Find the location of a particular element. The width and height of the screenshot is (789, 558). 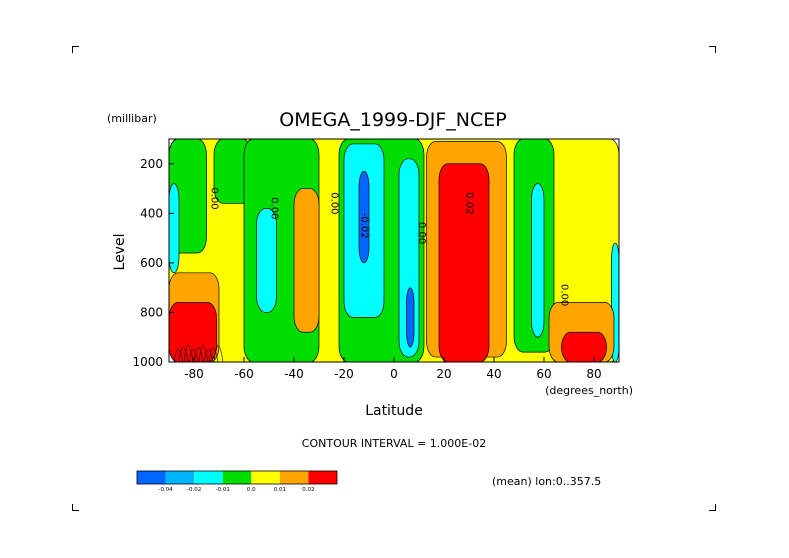

colorbar: -0.04 -0.02 -0.01 0.0 0.01 0.02 is located at coordinates (237, 481).